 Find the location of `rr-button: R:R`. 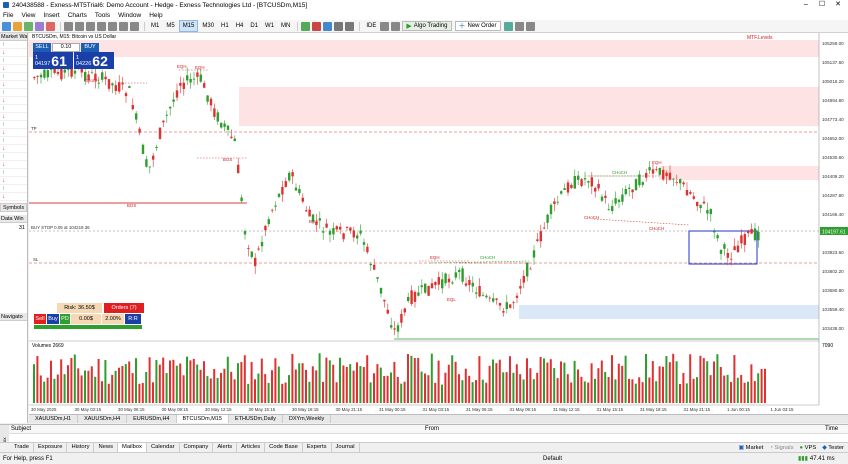

rr-button: R:R is located at coordinates (133, 319).